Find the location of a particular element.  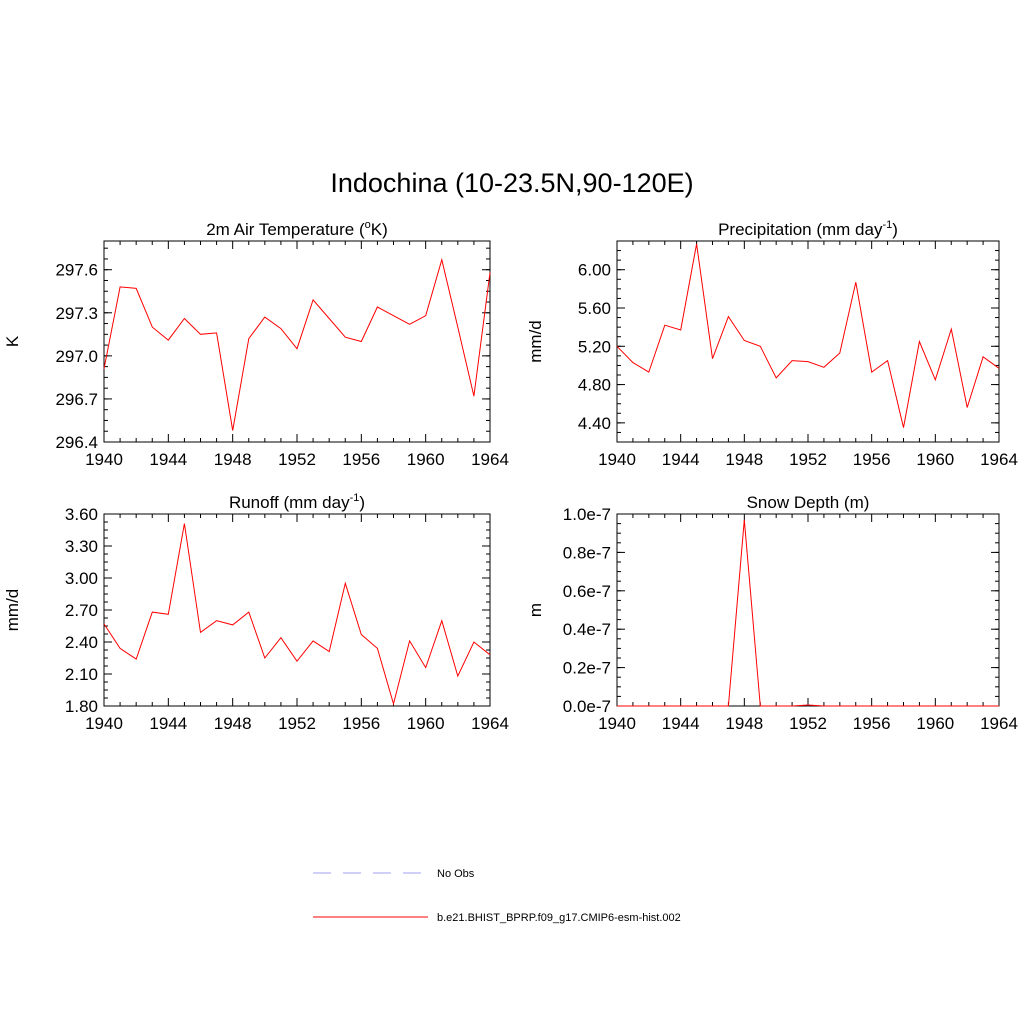

panel-title: Precipitation (mm day-1) is located at coordinates (808, 229).